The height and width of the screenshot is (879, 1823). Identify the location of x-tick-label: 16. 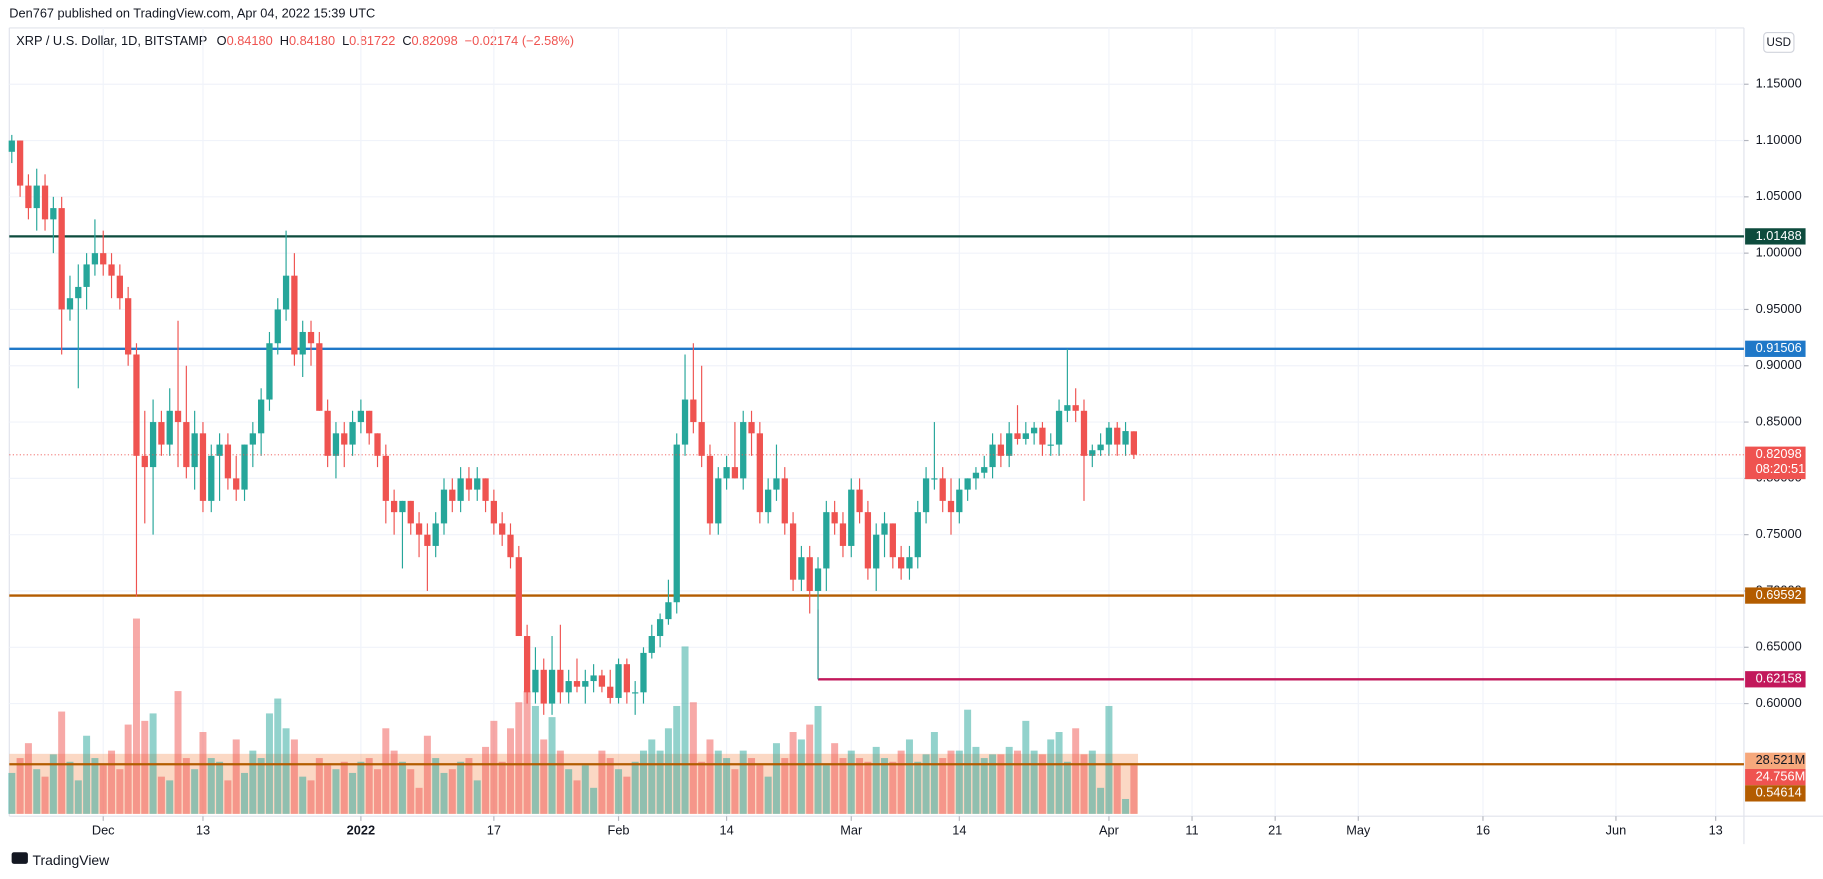
(1483, 830).